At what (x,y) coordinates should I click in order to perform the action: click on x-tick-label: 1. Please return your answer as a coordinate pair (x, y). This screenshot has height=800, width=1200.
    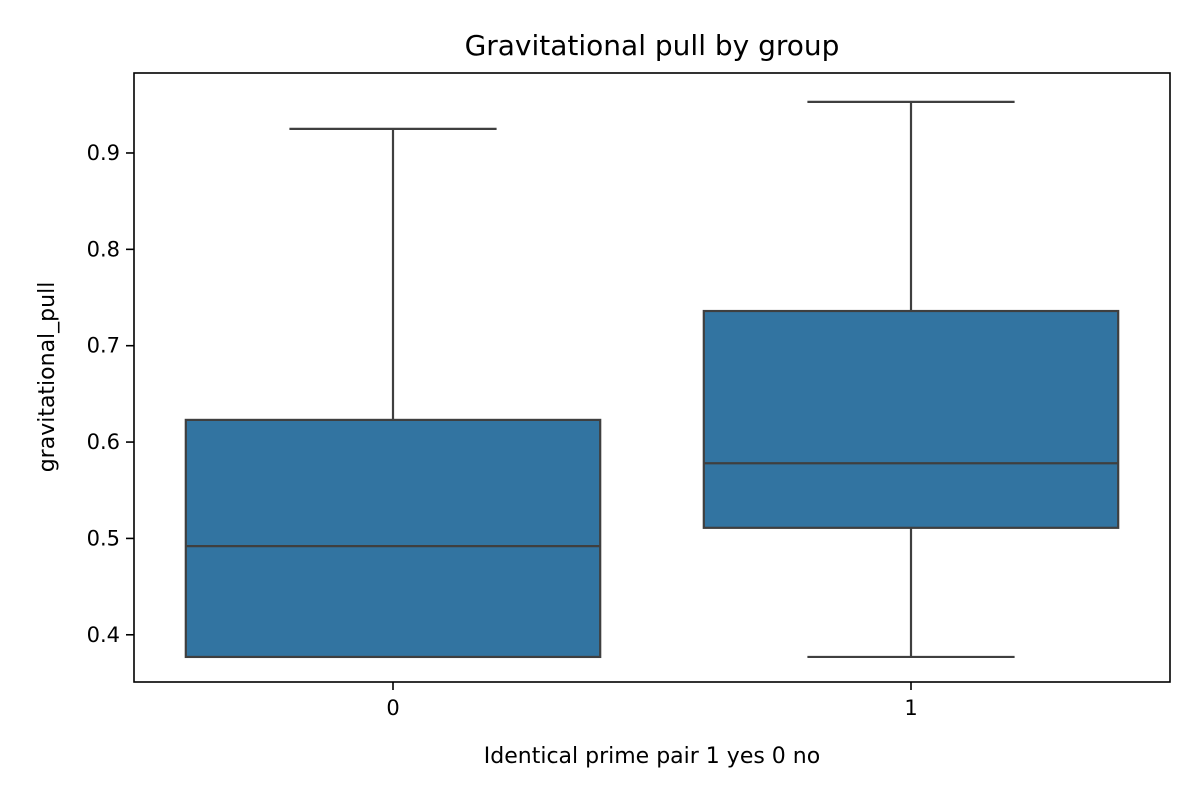
    Looking at the image, I should click on (910, 708).